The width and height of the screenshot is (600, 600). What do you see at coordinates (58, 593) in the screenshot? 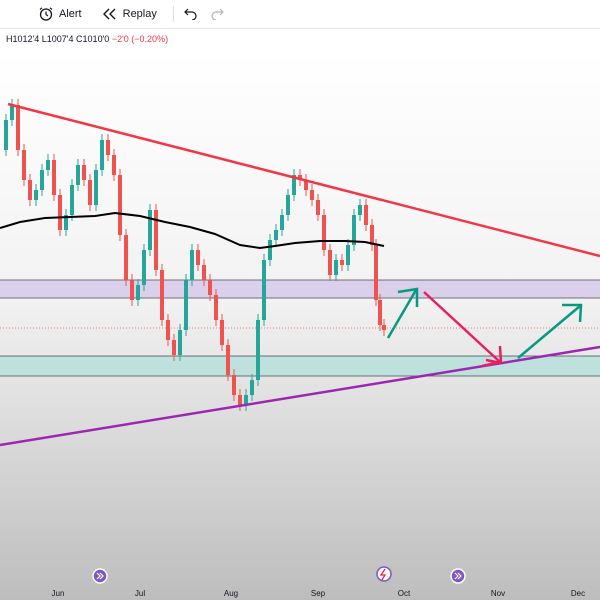
I see `x-tick-label: Jun` at bounding box center [58, 593].